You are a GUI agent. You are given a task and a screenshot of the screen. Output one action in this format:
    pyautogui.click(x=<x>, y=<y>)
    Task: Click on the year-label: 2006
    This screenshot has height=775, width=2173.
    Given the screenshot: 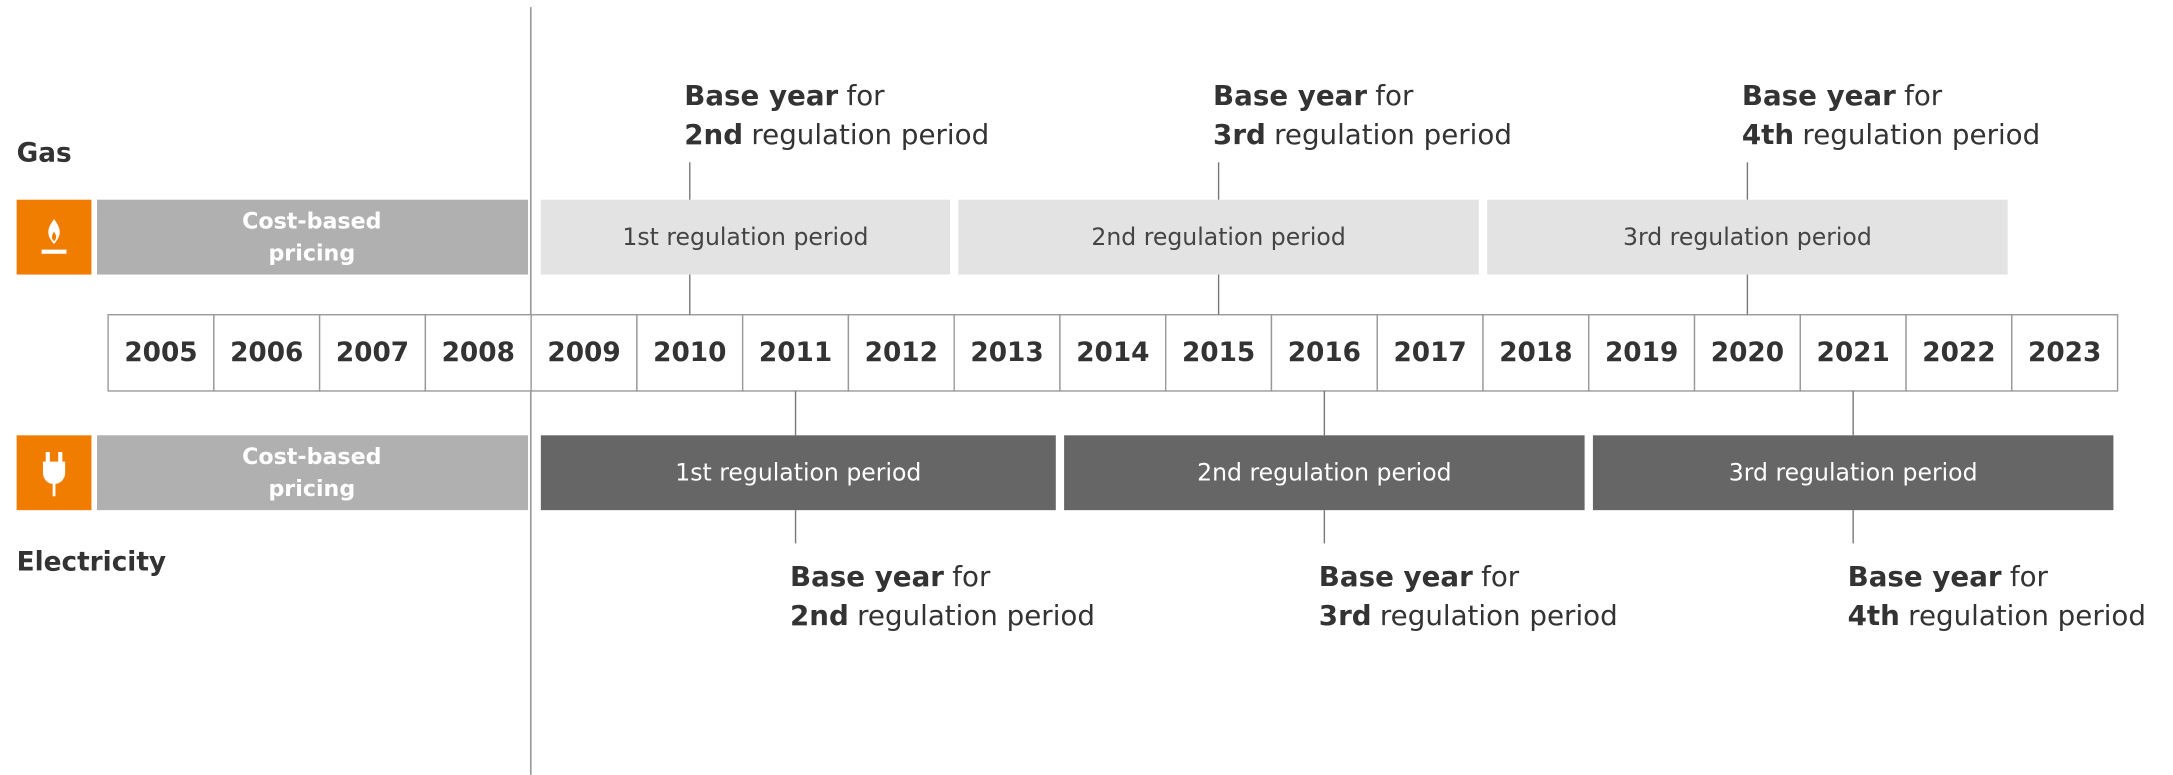 What is the action you would take?
    pyautogui.click(x=266, y=353)
    